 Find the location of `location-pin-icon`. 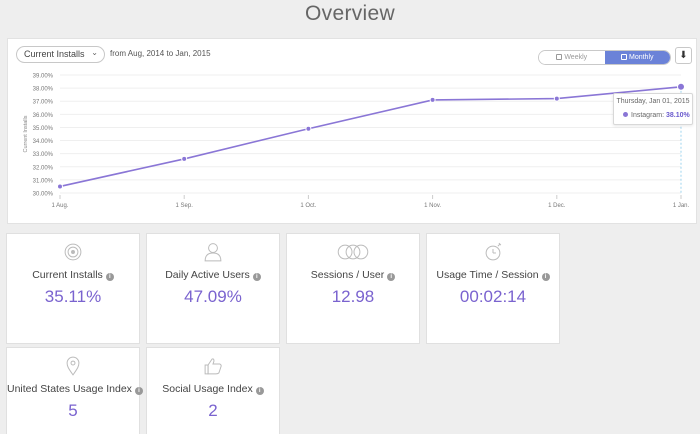

location-pin-icon is located at coordinates (73, 366).